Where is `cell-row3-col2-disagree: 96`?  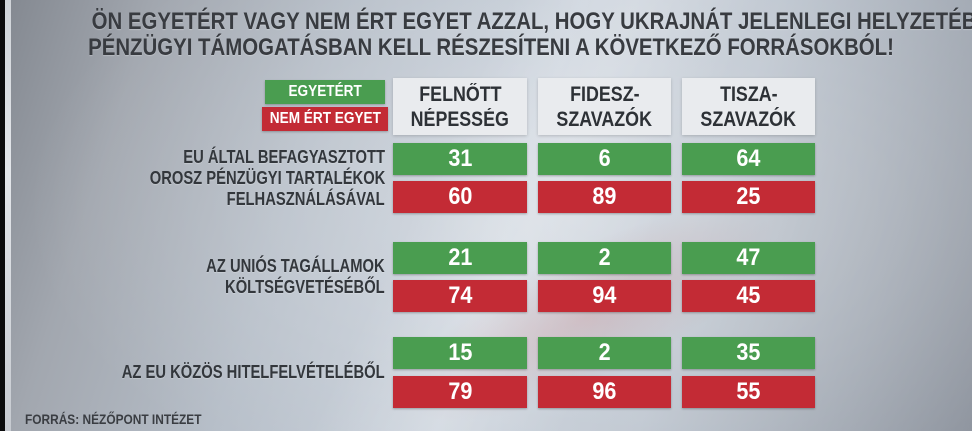 cell-row3-col2-disagree: 96 is located at coordinates (604, 392).